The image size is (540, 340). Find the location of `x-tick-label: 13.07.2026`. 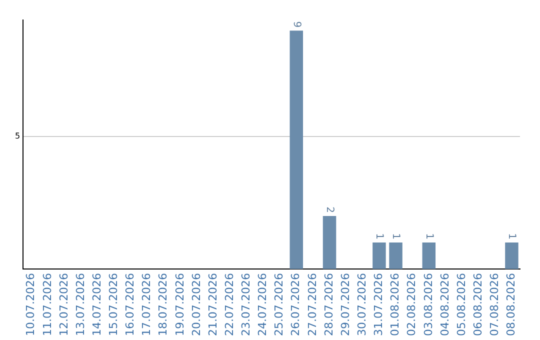

x-tick-label: 13.07.2026 is located at coordinates (80, 304).